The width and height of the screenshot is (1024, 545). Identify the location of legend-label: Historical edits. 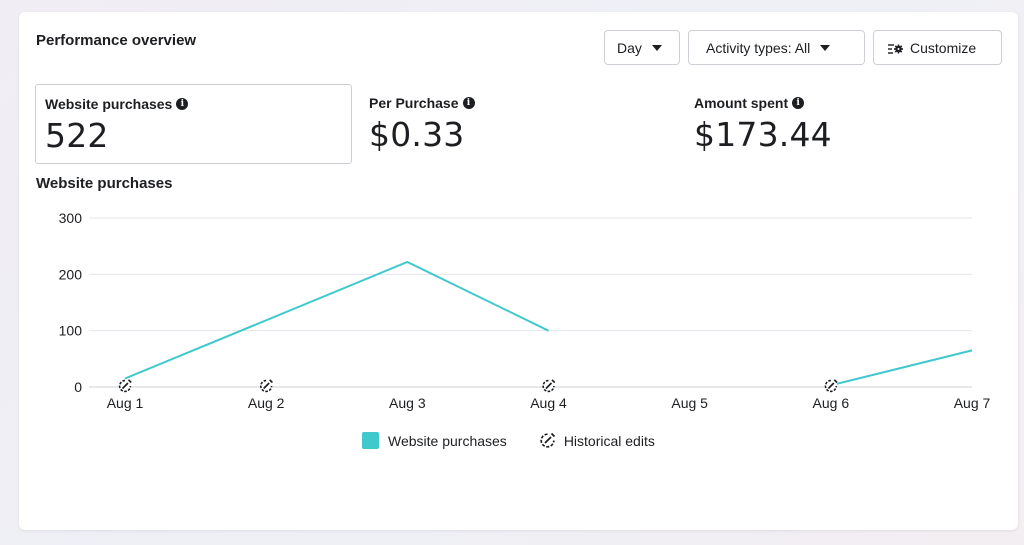
(609, 440).